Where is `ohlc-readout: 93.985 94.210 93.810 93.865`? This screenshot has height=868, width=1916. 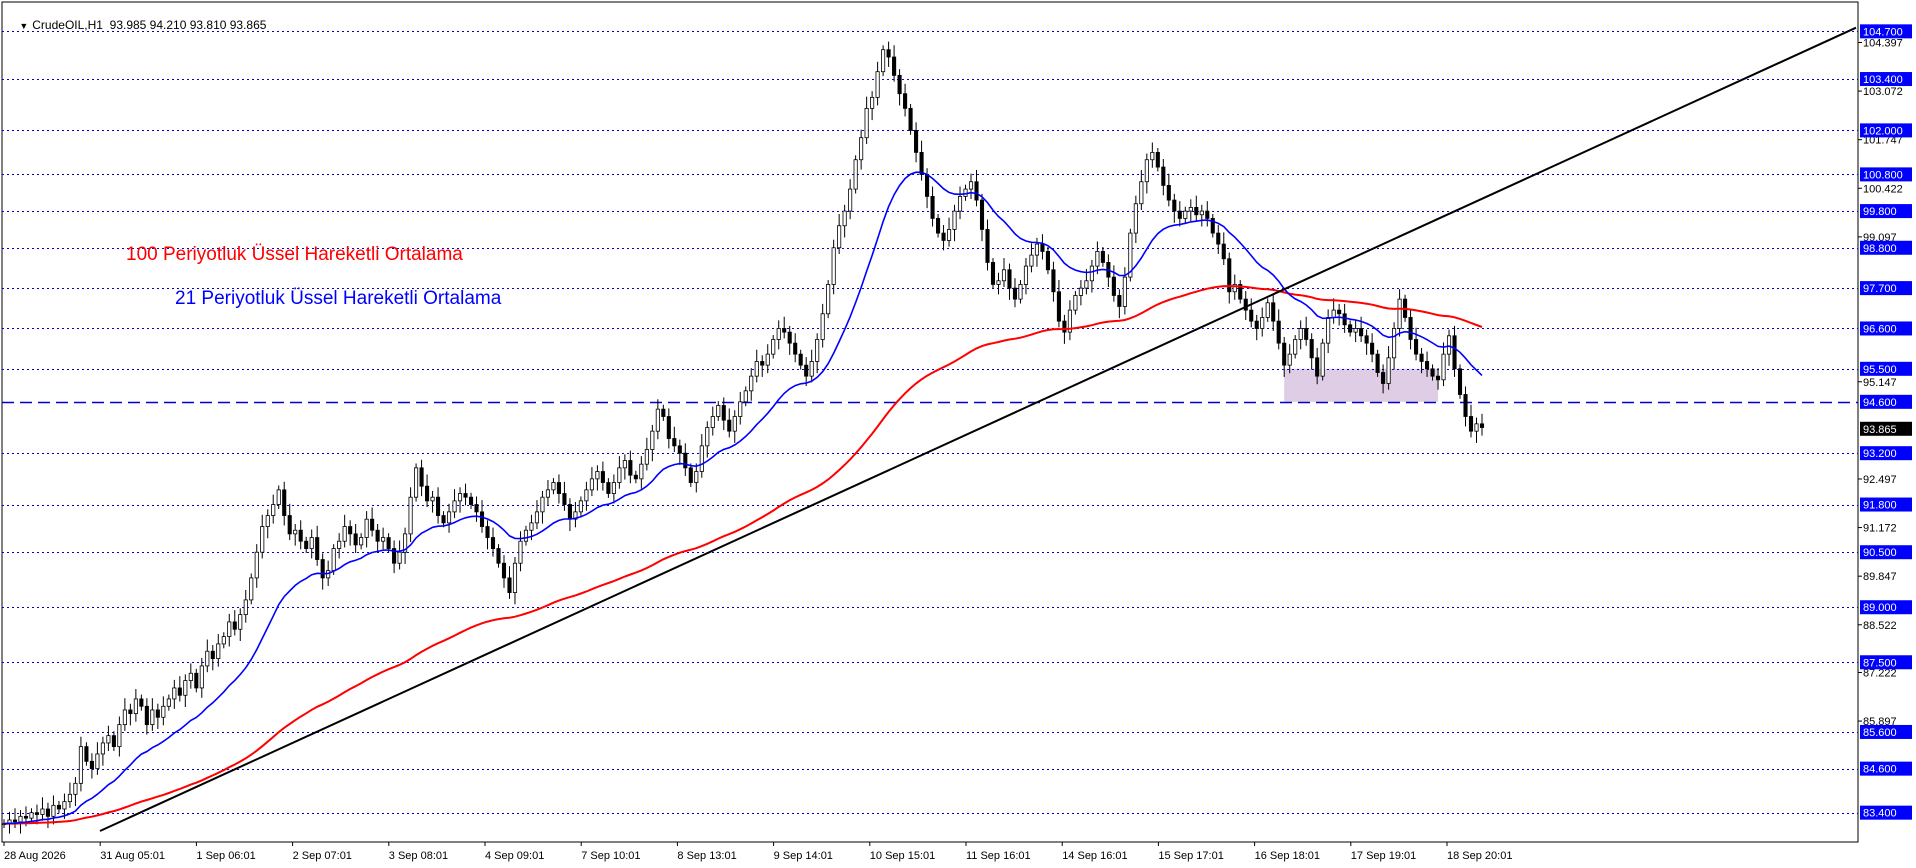 ohlc-readout: 93.985 94.210 93.810 93.865 is located at coordinates (188, 25).